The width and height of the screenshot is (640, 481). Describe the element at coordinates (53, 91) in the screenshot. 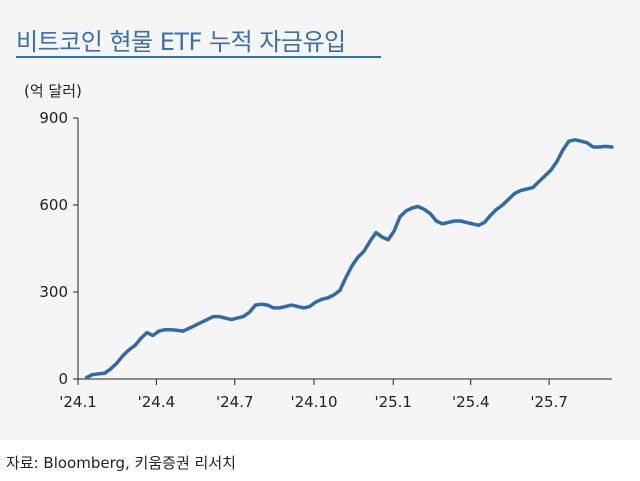

I see `y-axis-unit-label: (억 달러)` at that location.